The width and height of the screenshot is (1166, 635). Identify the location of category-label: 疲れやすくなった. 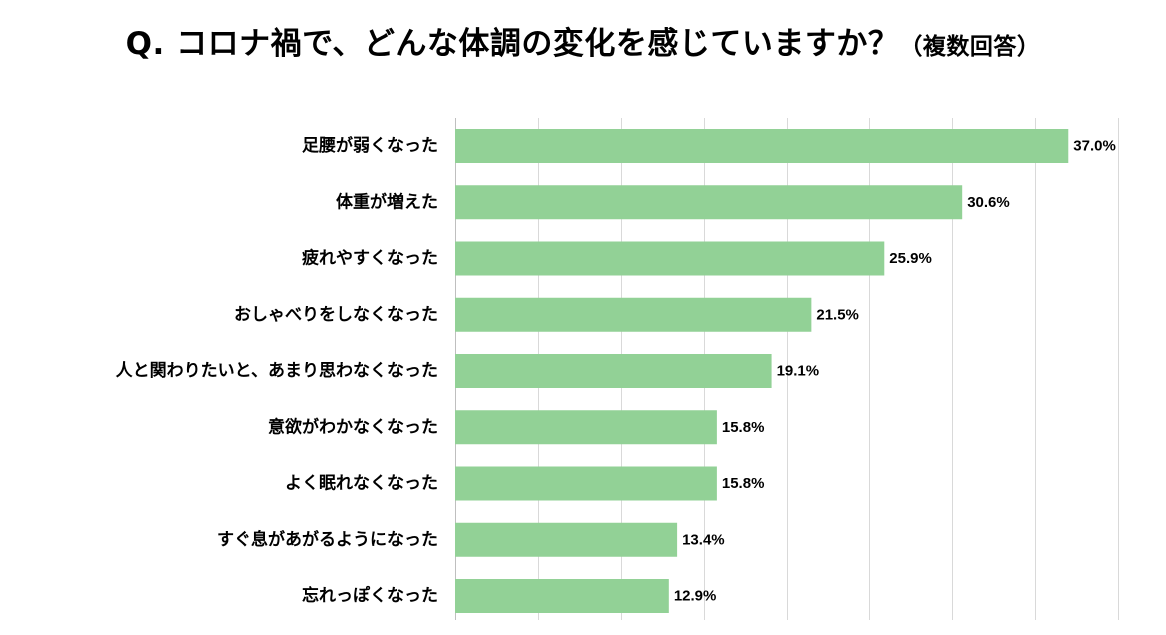
(370, 258).